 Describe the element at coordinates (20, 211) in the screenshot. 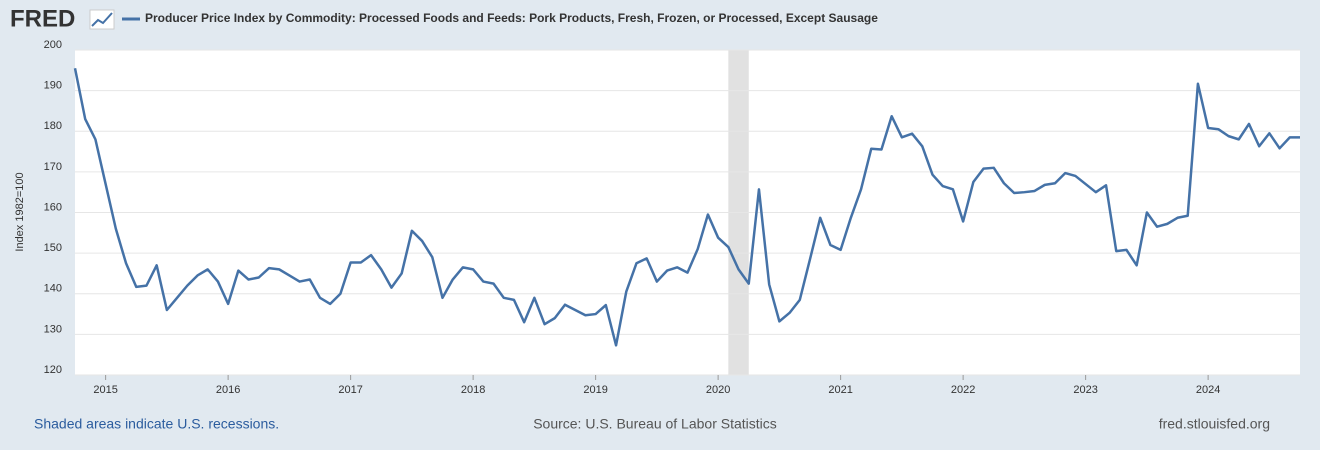

I see `y-axis-label: Index 1982=100` at that location.